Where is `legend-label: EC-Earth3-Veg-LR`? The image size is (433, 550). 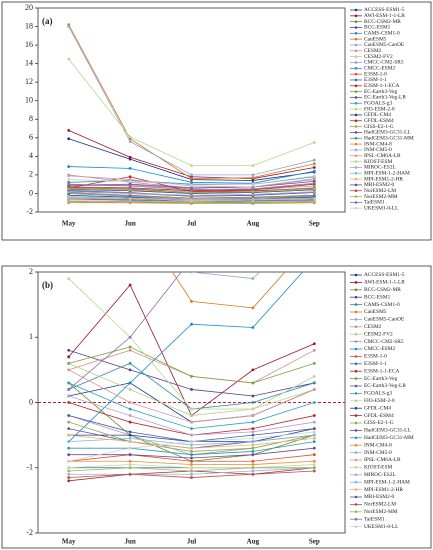 legend-label: EC-Earth3-Veg-LR is located at coordinates (385, 98).